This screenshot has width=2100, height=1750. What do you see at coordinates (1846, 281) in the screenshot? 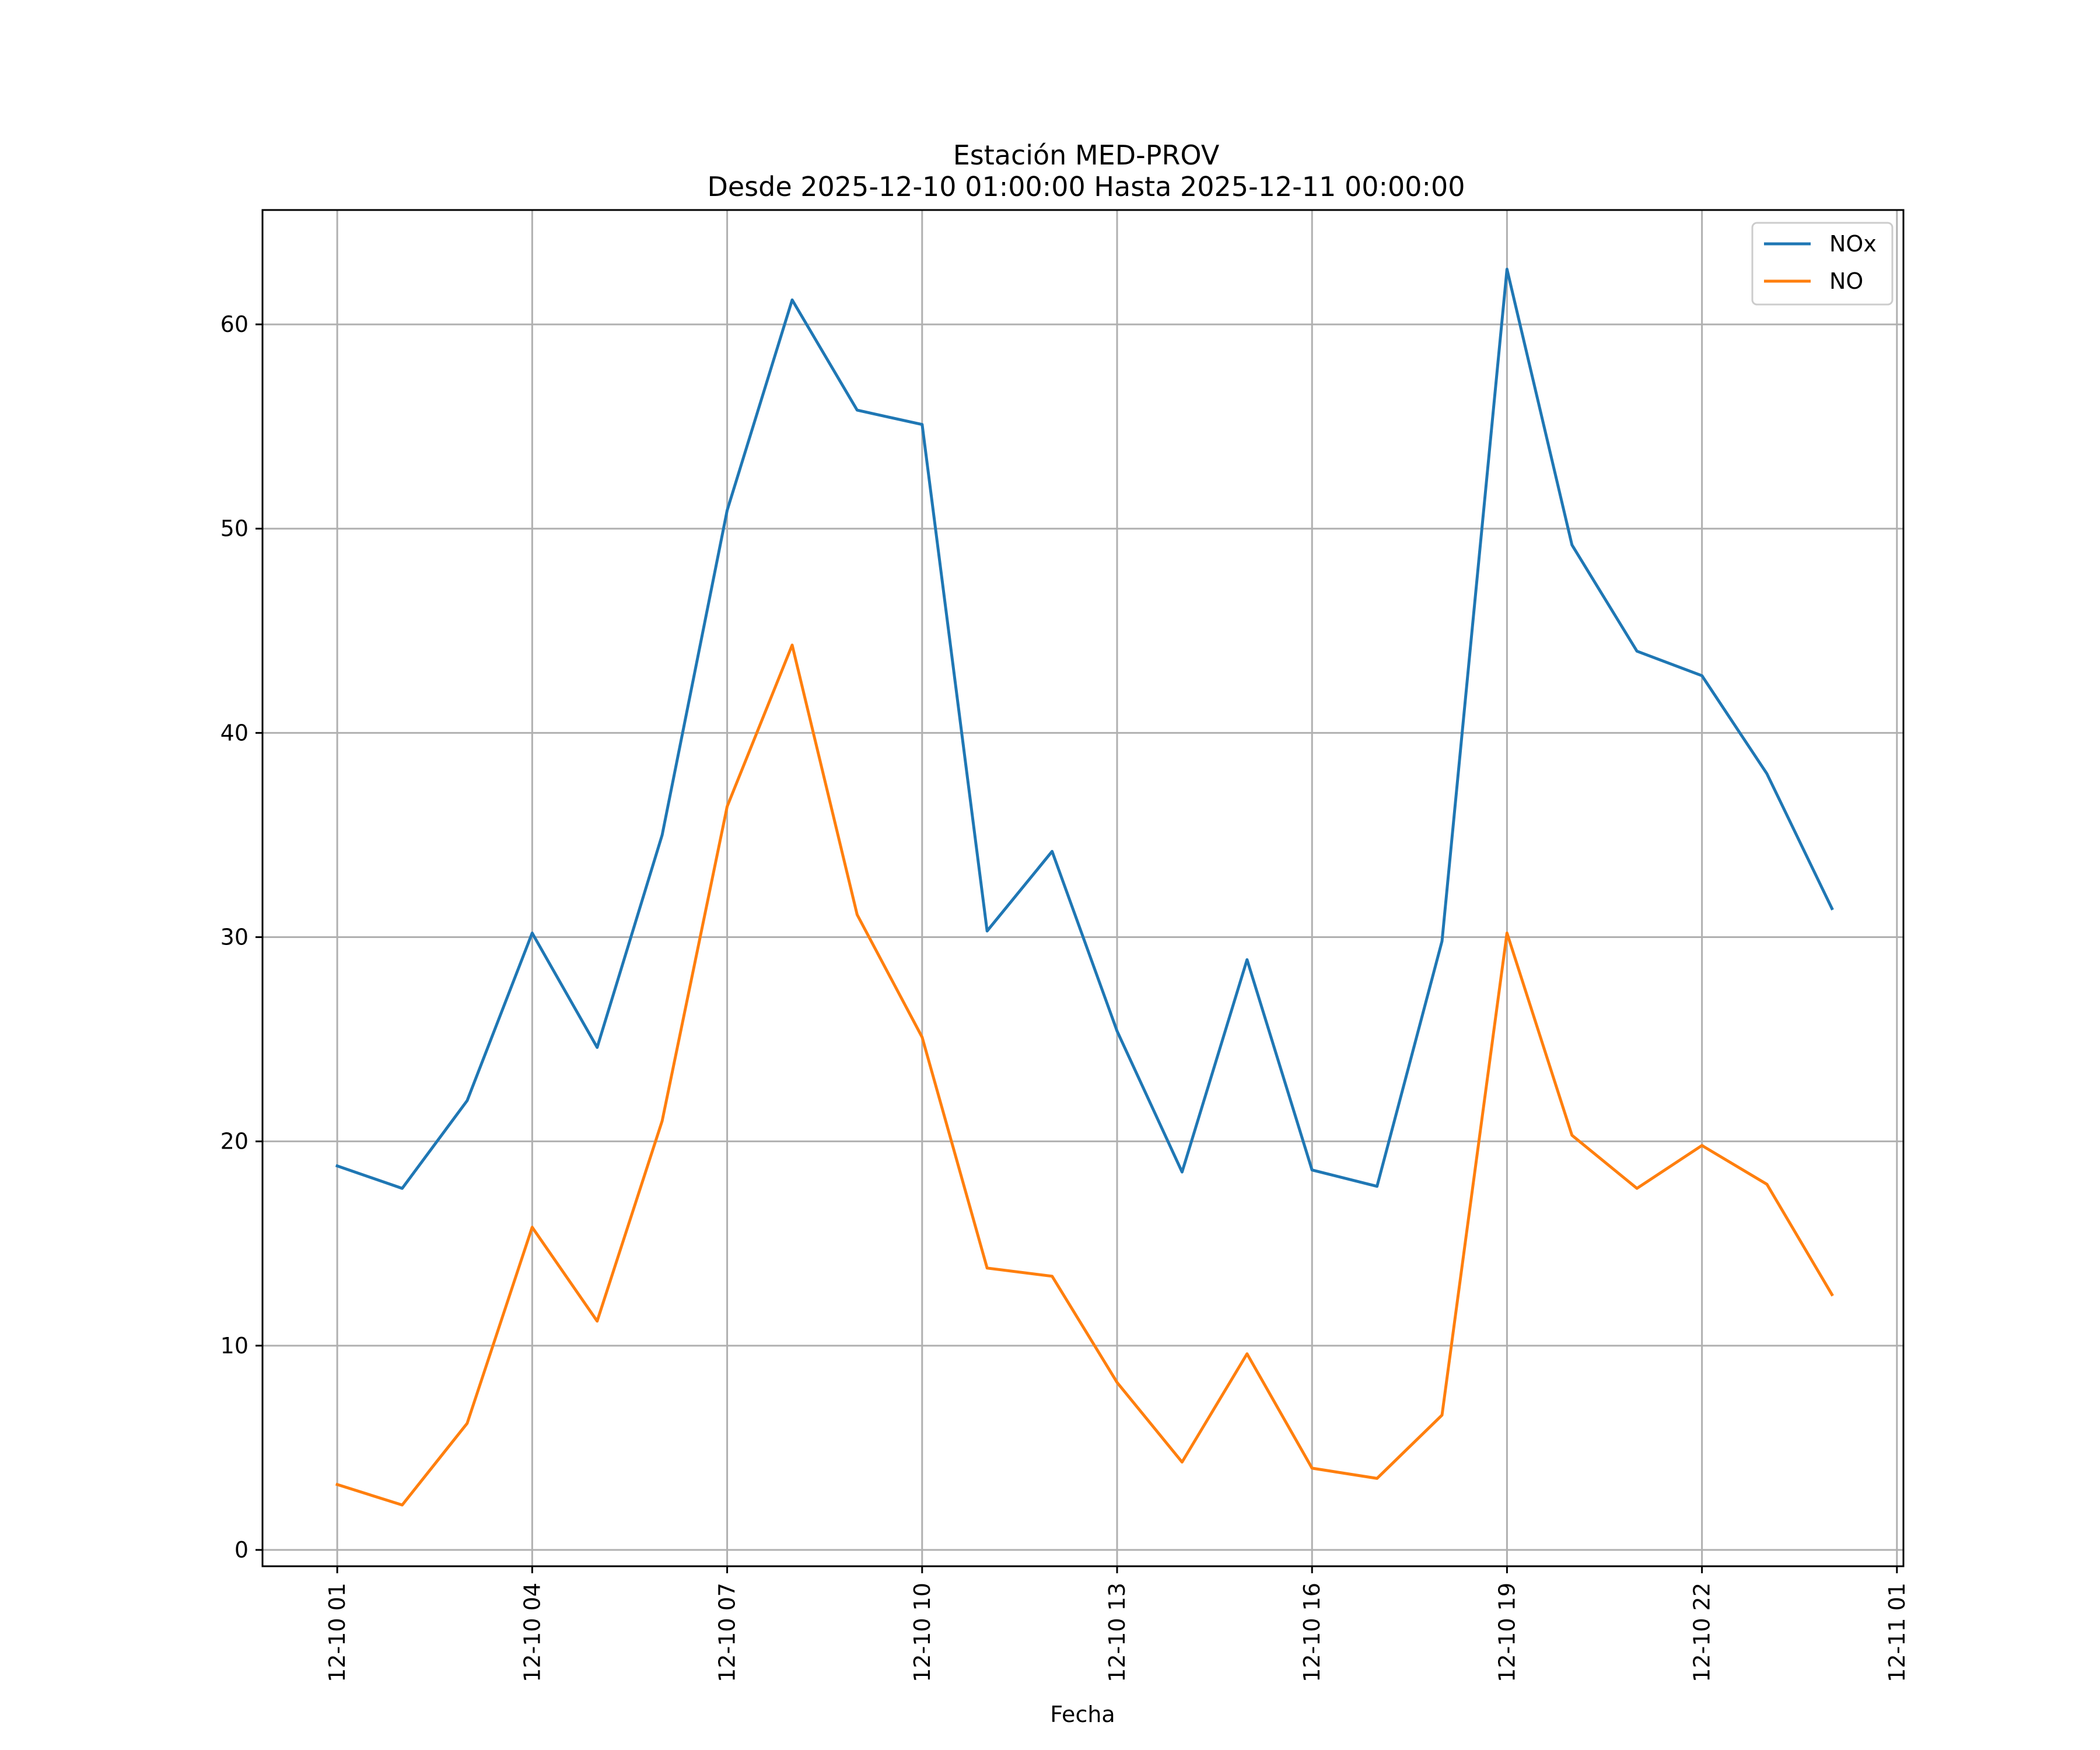
I see `legend-label-no: NO` at bounding box center [1846, 281].